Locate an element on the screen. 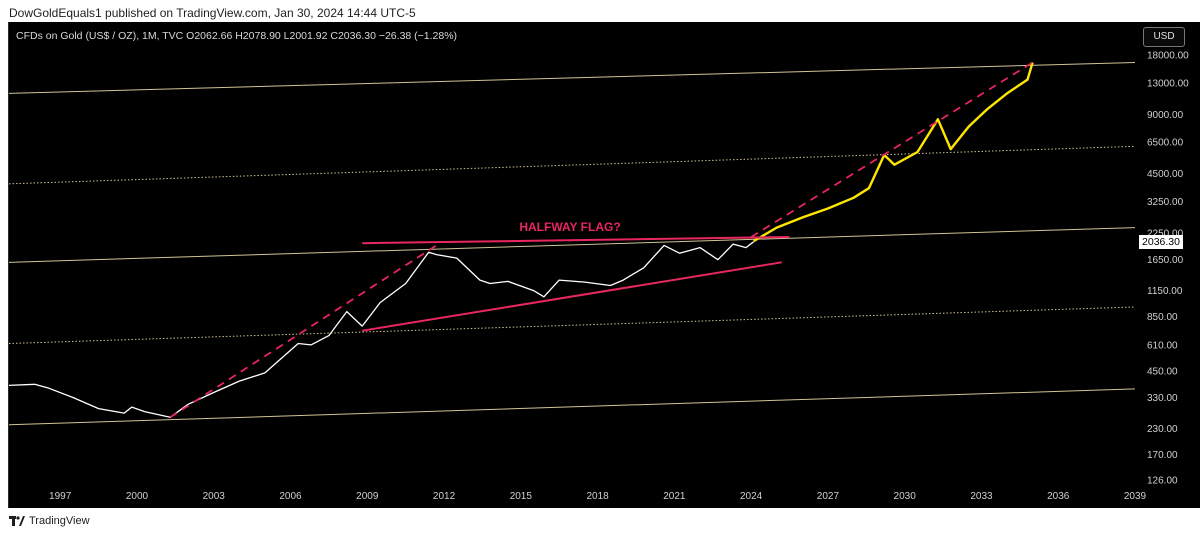  x-tick-label: 2015 is located at coordinates (521, 496).